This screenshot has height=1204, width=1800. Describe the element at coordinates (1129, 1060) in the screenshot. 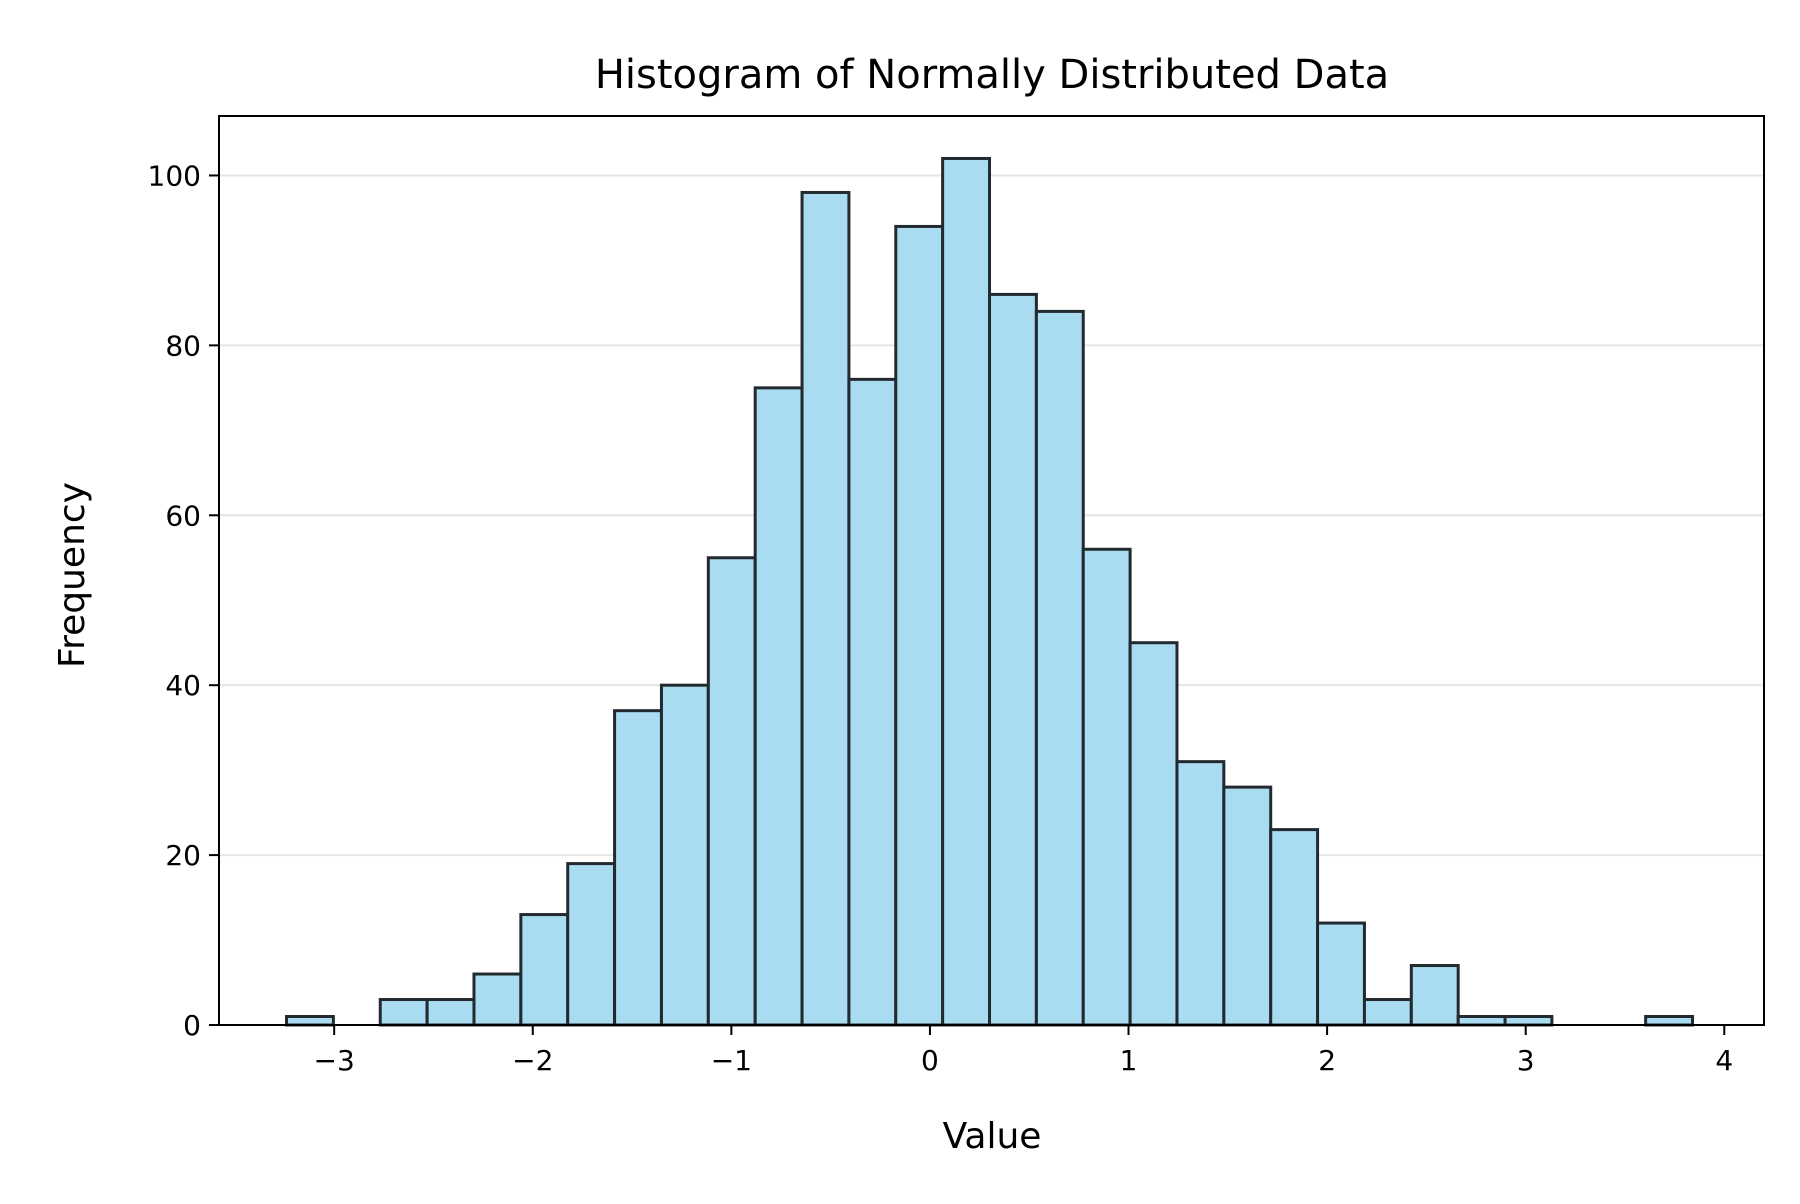

I see `x-tick-label: 1` at that location.